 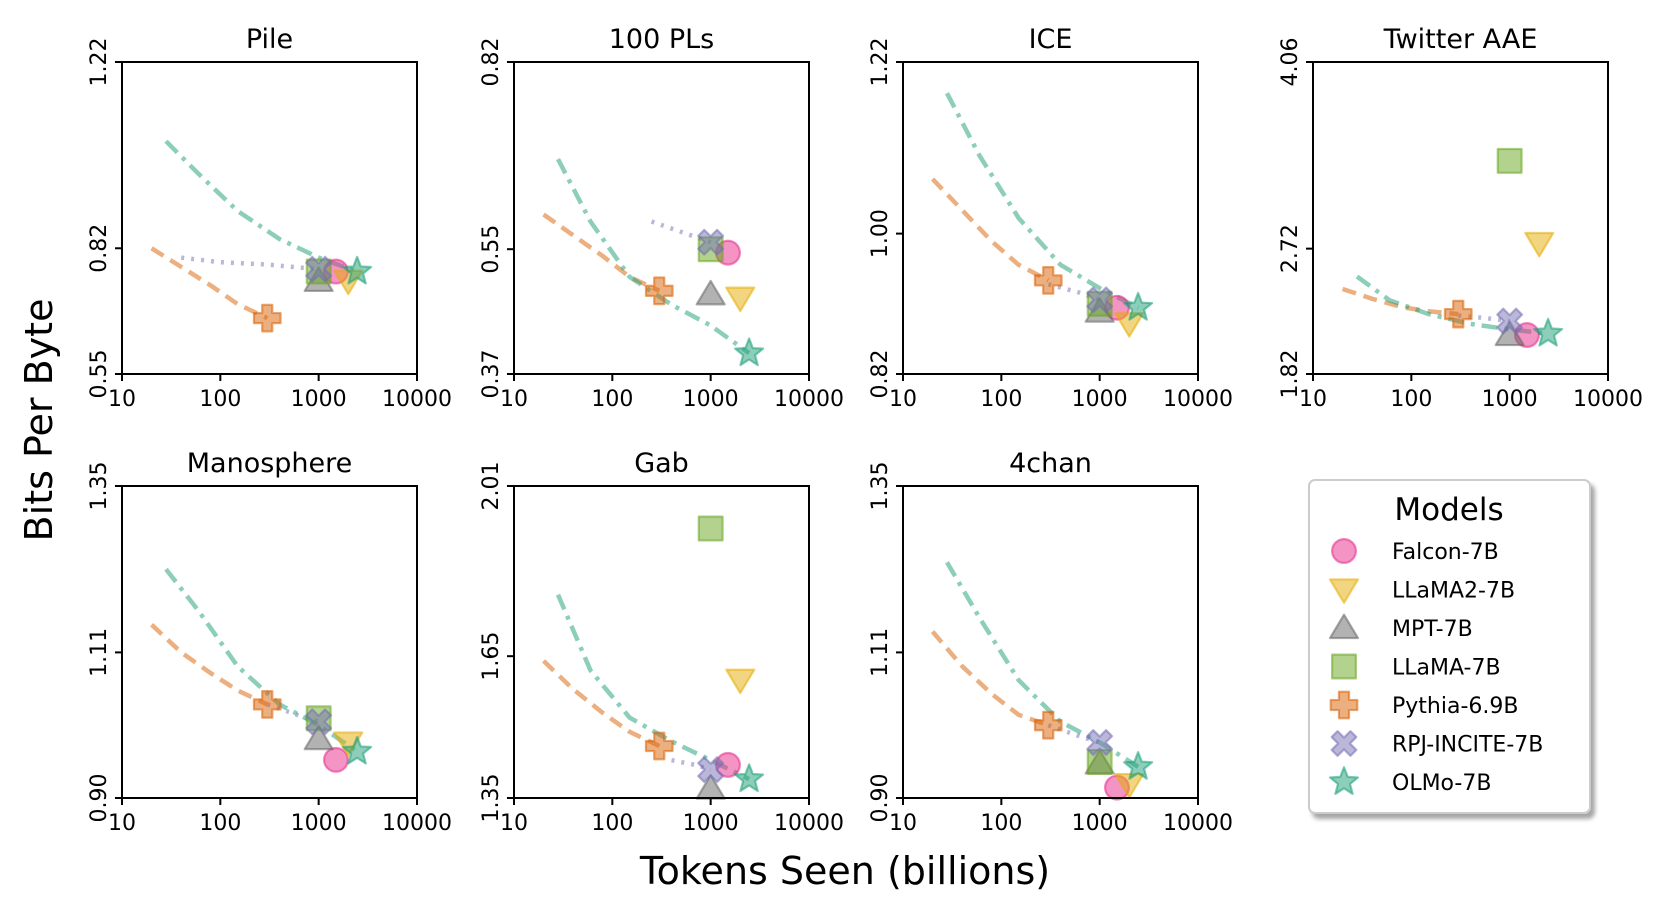 I want to click on subplot-manosphere: Manosphere 10 100 1000 10000 0.90 1.11 1.35, so click(x=269, y=642).